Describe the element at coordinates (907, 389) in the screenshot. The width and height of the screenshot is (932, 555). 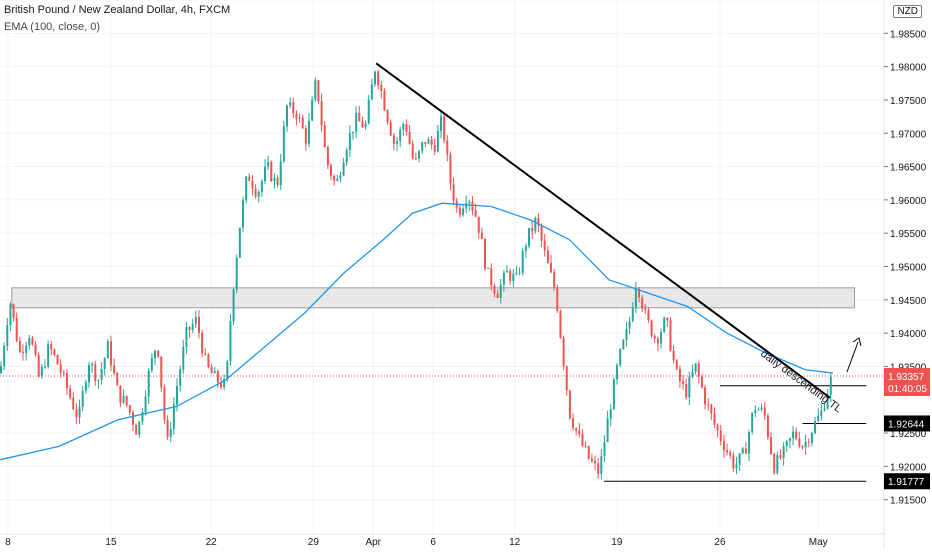
I see `bar-countdown-label: 01:40:05` at that location.